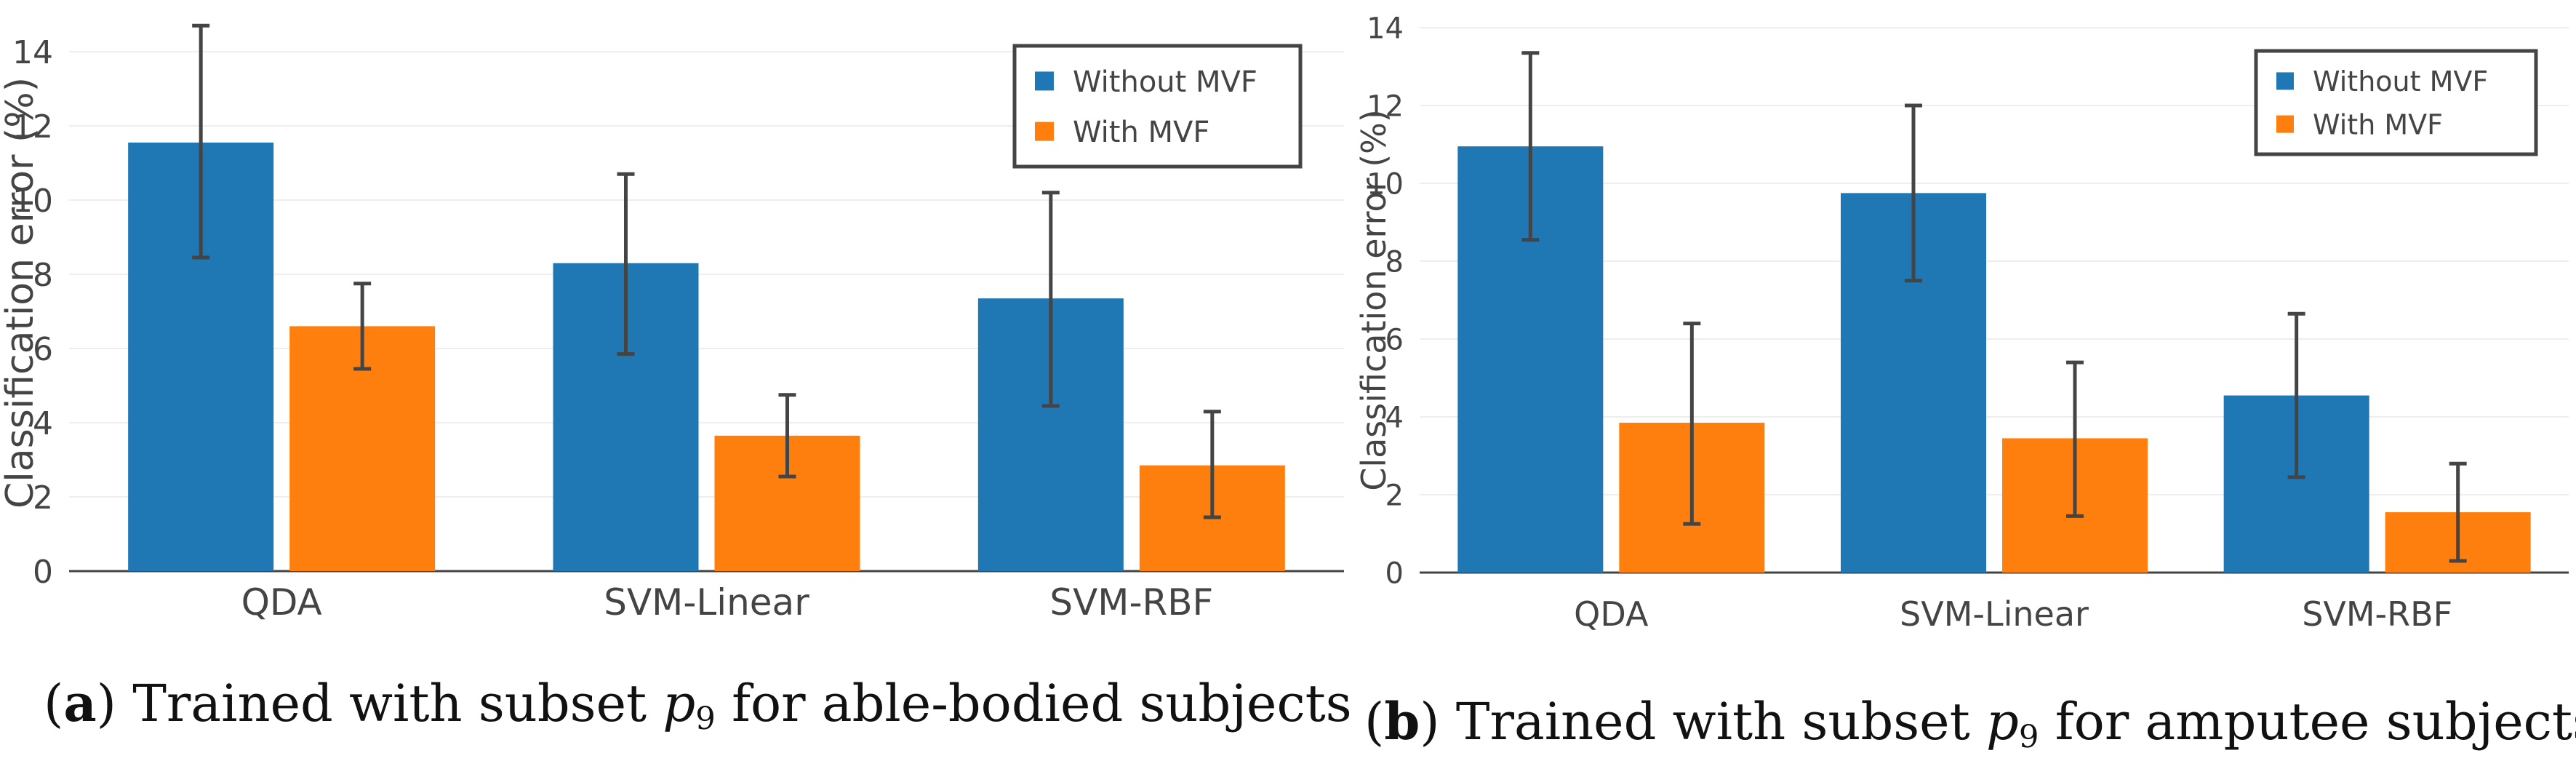 This screenshot has height=761, width=2576. I want to click on y-tick-label-b-2: 2, so click(1394, 495).